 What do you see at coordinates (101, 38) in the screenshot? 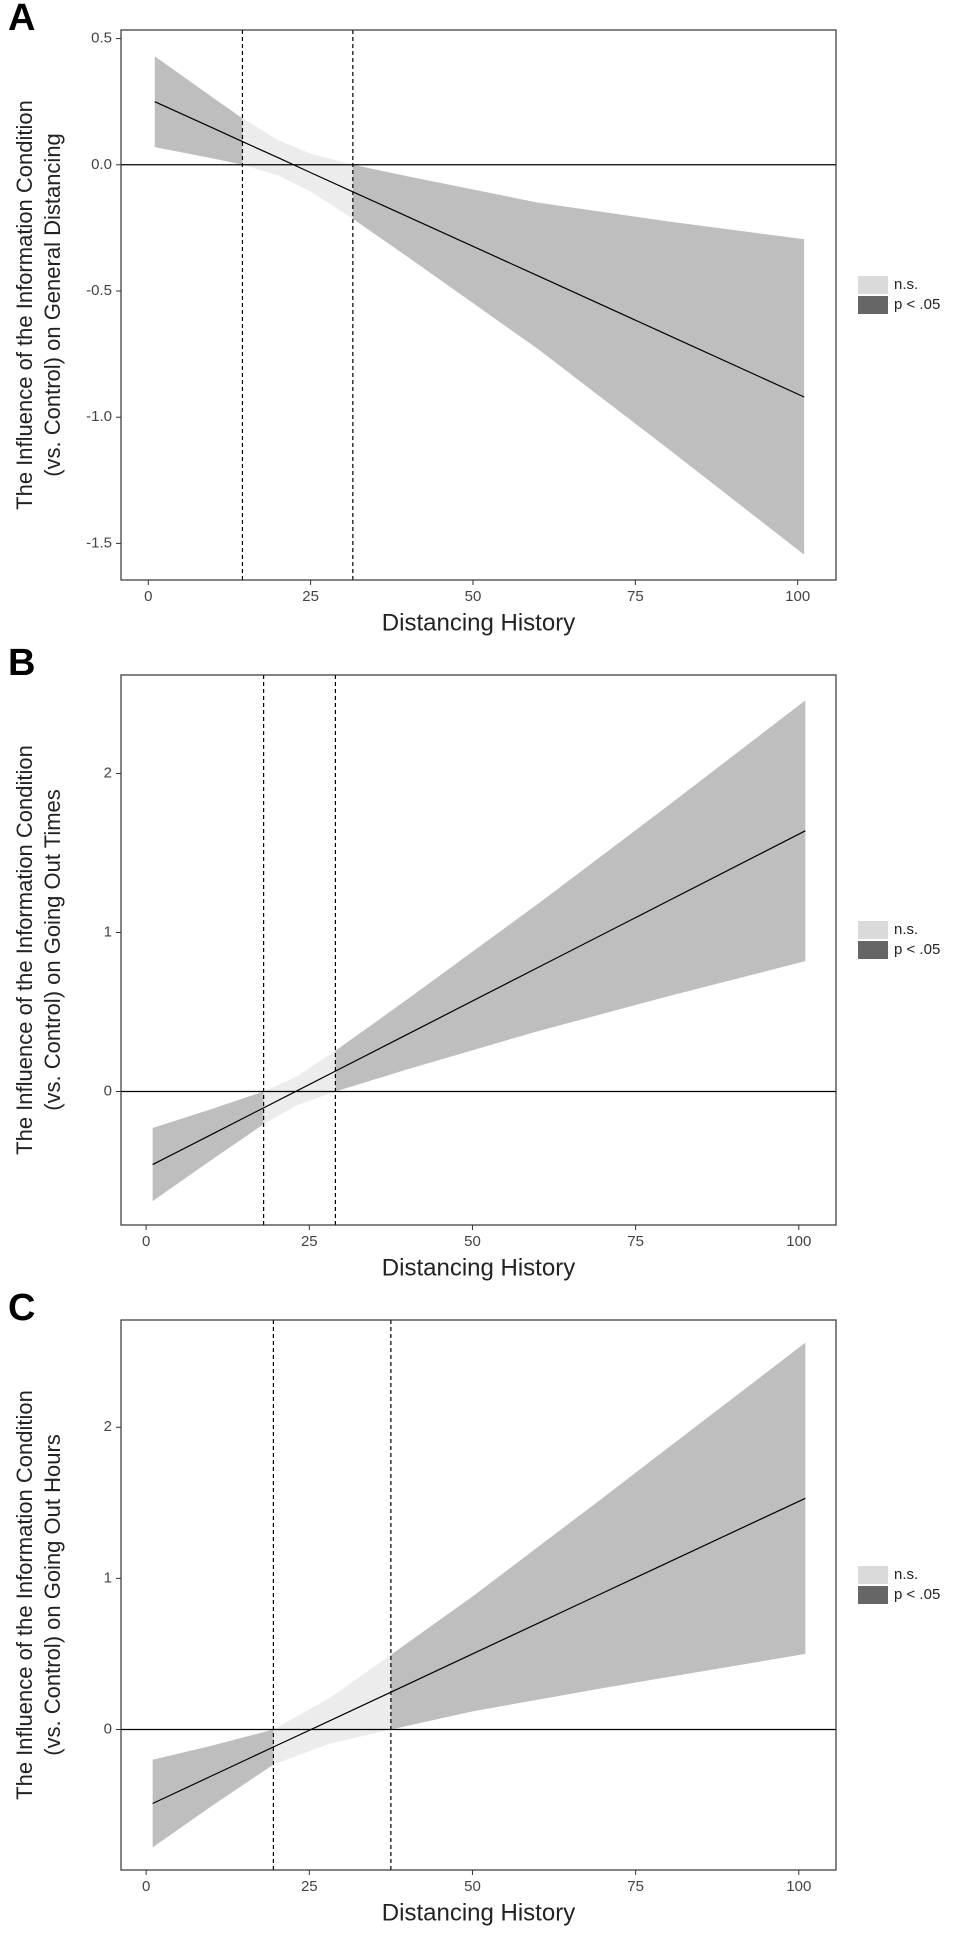
I see `y-tick-label: 0.5` at bounding box center [101, 38].